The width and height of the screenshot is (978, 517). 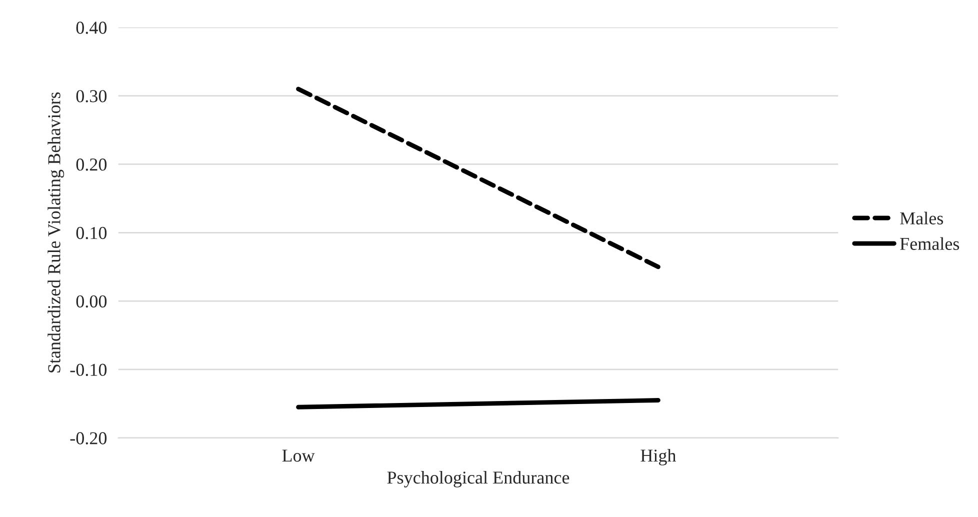 I want to click on y-tick-label: 0.00, so click(x=91, y=301).